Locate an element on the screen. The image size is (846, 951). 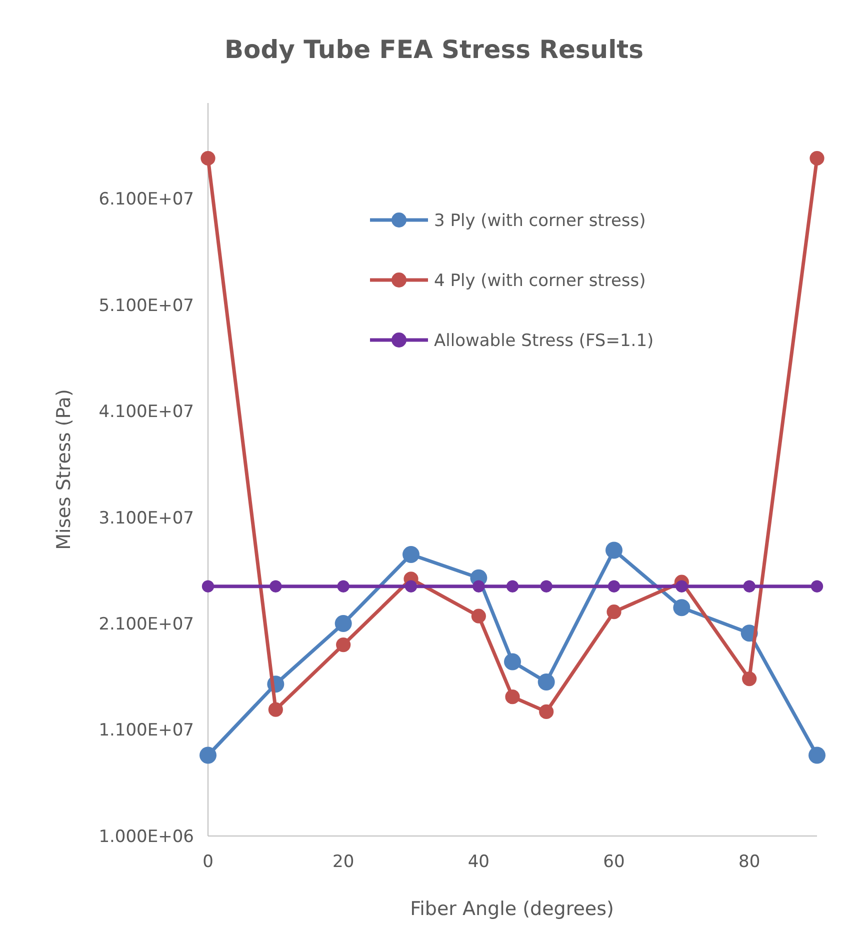
y-tick-label: 3.100E+07 is located at coordinates (146, 518).